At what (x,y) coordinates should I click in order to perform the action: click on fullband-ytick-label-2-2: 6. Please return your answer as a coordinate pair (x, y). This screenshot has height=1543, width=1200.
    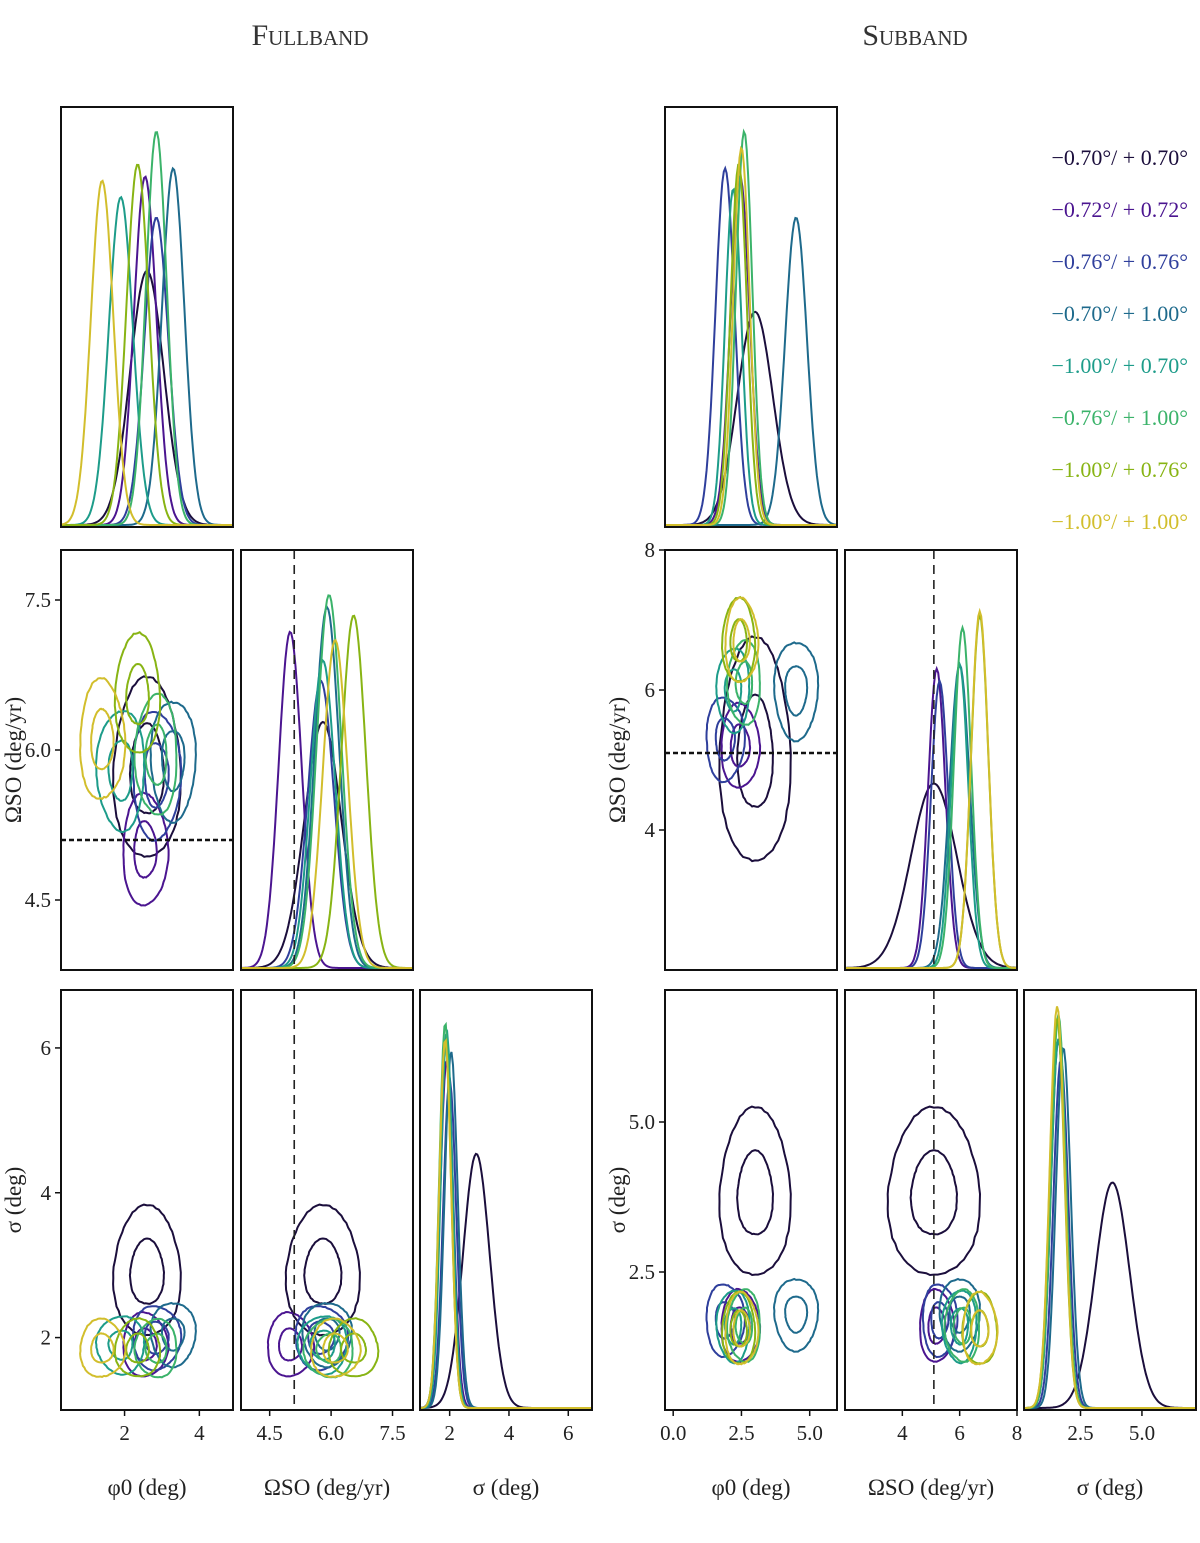
    Looking at the image, I should click on (46, 1048).